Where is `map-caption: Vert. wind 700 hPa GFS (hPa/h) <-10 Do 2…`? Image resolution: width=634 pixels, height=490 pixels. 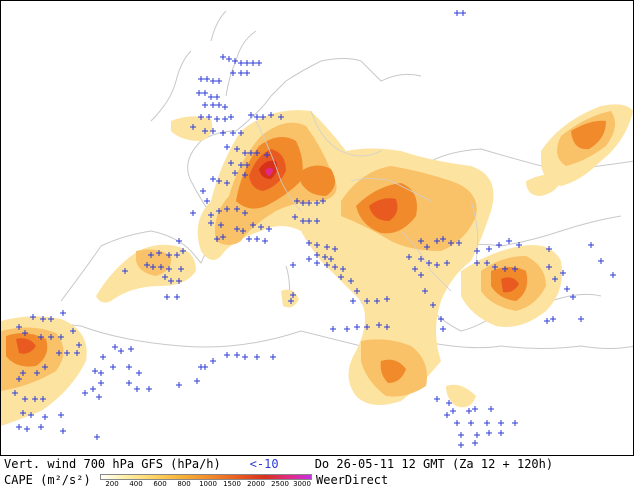
map-caption: Vert. wind 700 hPa GFS (hPa/h) <-10 Do 2… is located at coordinates (317, 473).